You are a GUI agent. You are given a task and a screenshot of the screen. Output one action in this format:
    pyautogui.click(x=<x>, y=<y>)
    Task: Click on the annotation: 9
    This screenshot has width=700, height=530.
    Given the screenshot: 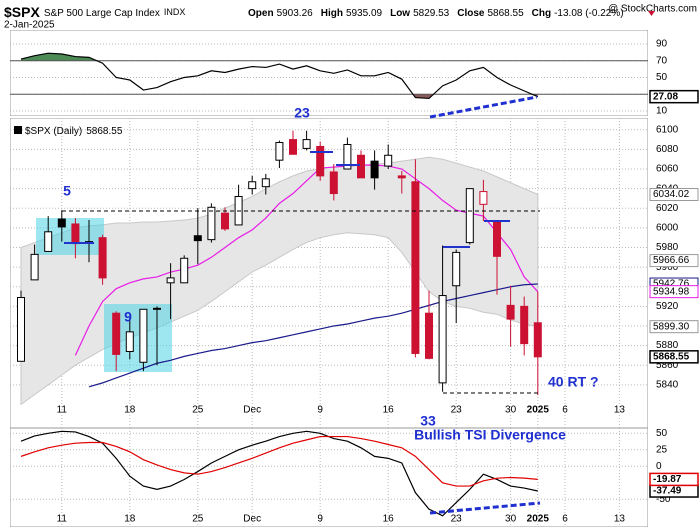 What is the action you would take?
    pyautogui.click(x=128, y=317)
    